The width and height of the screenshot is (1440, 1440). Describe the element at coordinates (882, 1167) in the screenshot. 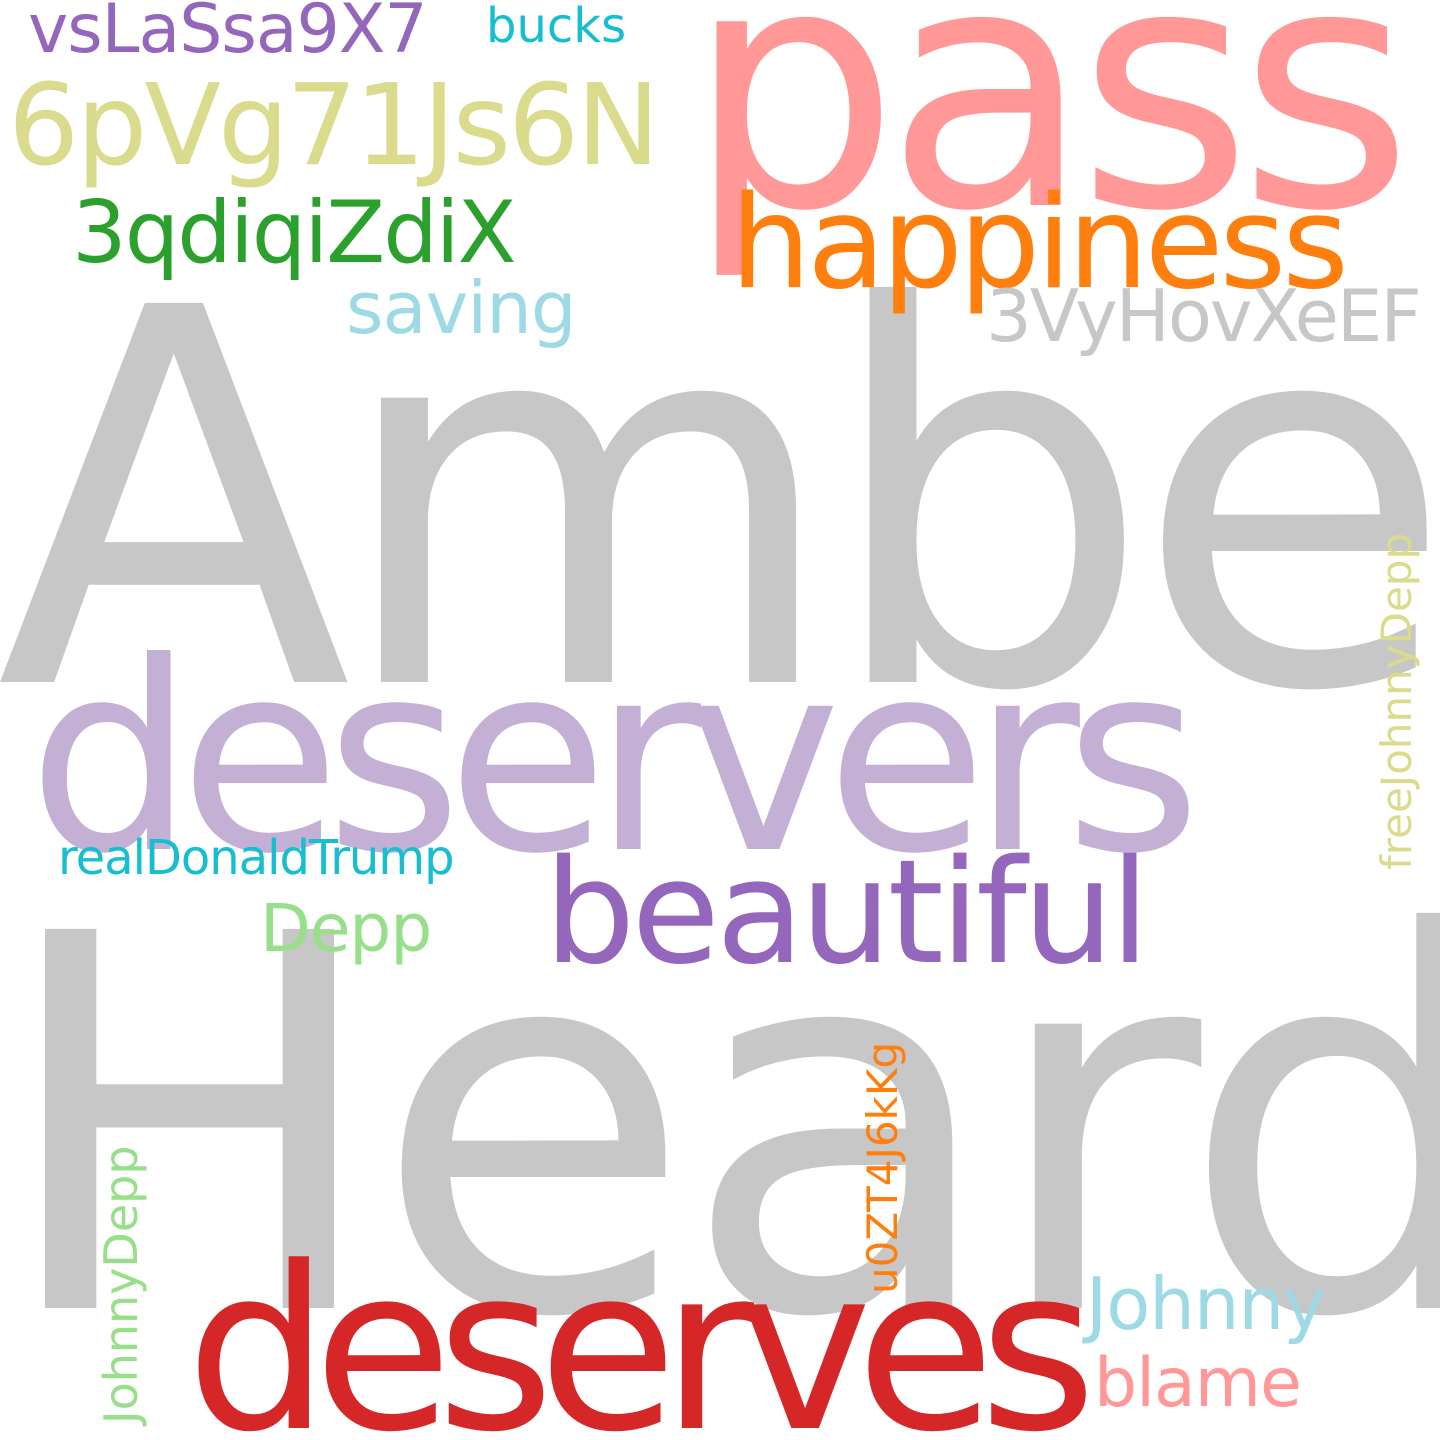

I see `word-u0zt4j6kkg: u0ZT4J6kKg` at that location.